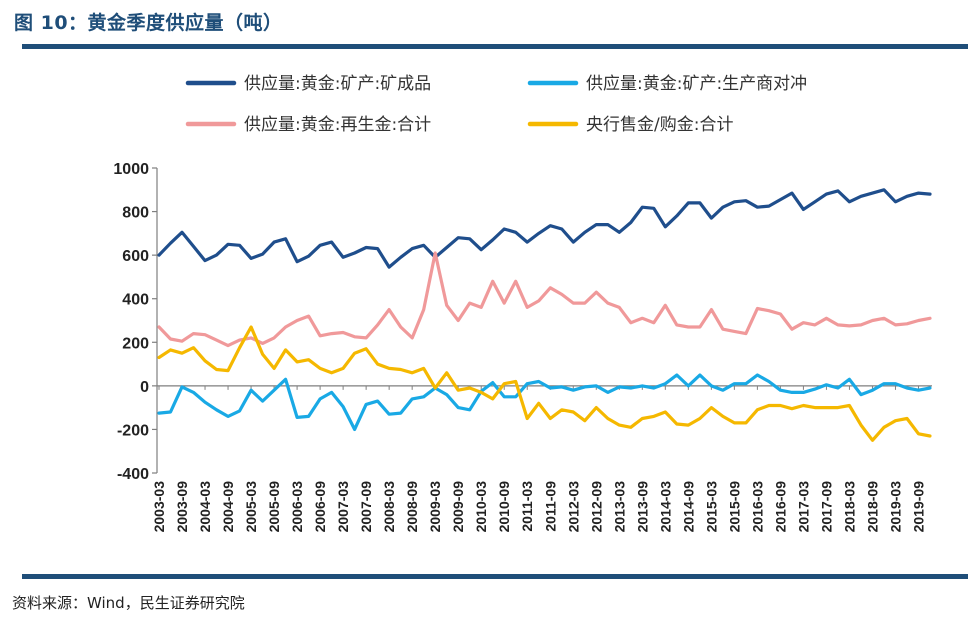 The image size is (969, 621). Describe the element at coordinates (205, 507) in the screenshot. I see `x-tick-label: 2004-03` at that location.